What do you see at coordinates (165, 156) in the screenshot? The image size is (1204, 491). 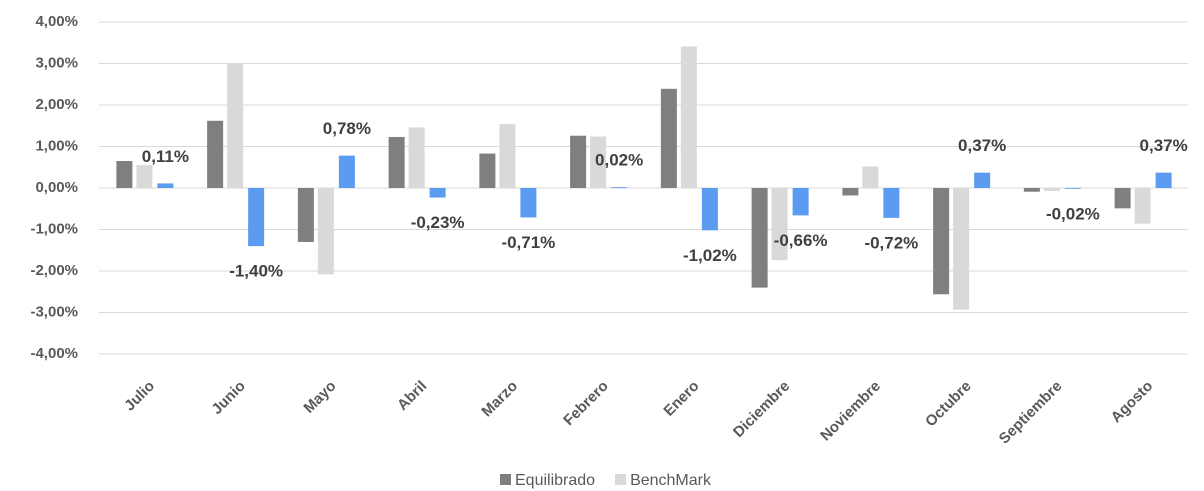 I see `data-label: 0,11%` at bounding box center [165, 156].